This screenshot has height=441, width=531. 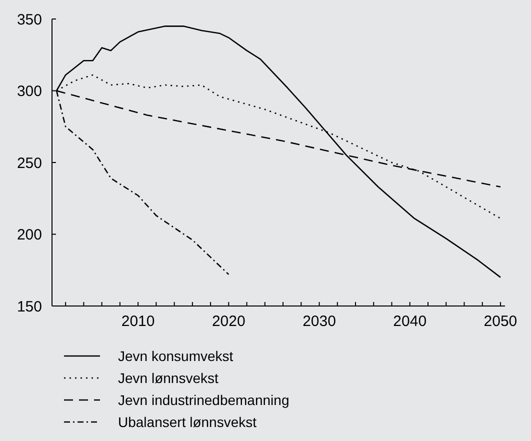 What do you see at coordinates (229, 321) in the screenshot?
I see `x-tick-label: 2020` at bounding box center [229, 321].